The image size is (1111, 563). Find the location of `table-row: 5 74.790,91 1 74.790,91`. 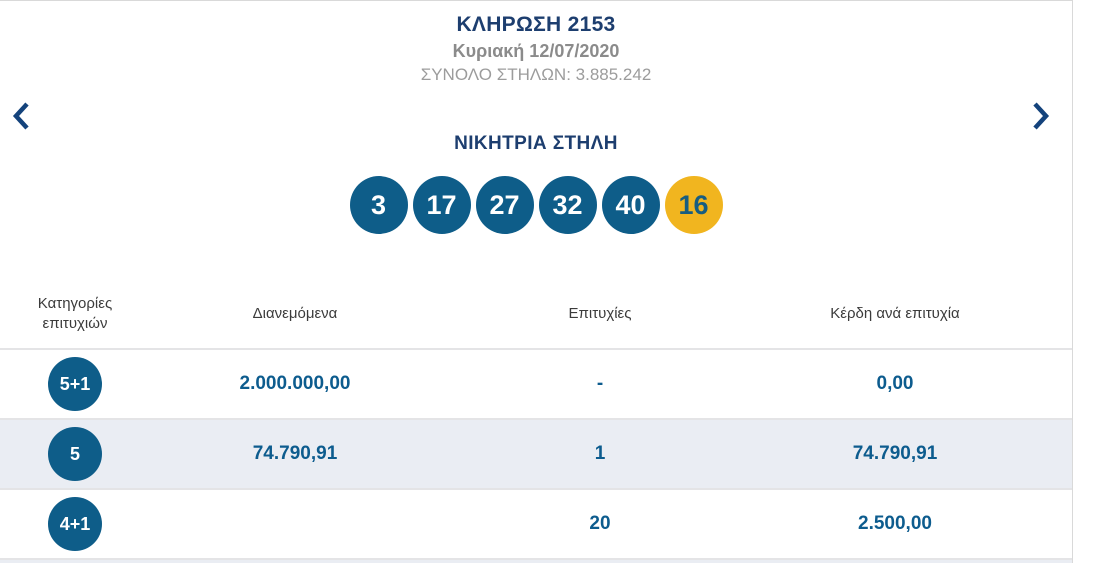

table-row: 5 74.790,91 1 74.790,91 is located at coordinates (536, 455).